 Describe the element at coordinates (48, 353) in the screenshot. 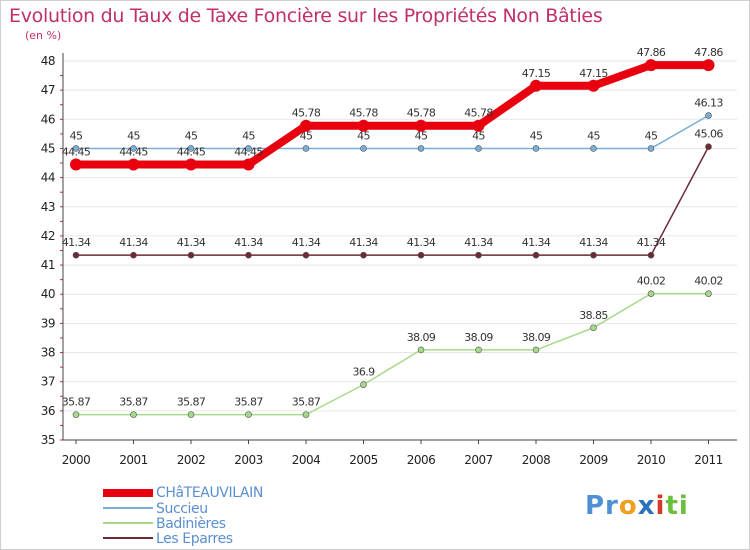

I see `y-tick-label: 38` at that location.